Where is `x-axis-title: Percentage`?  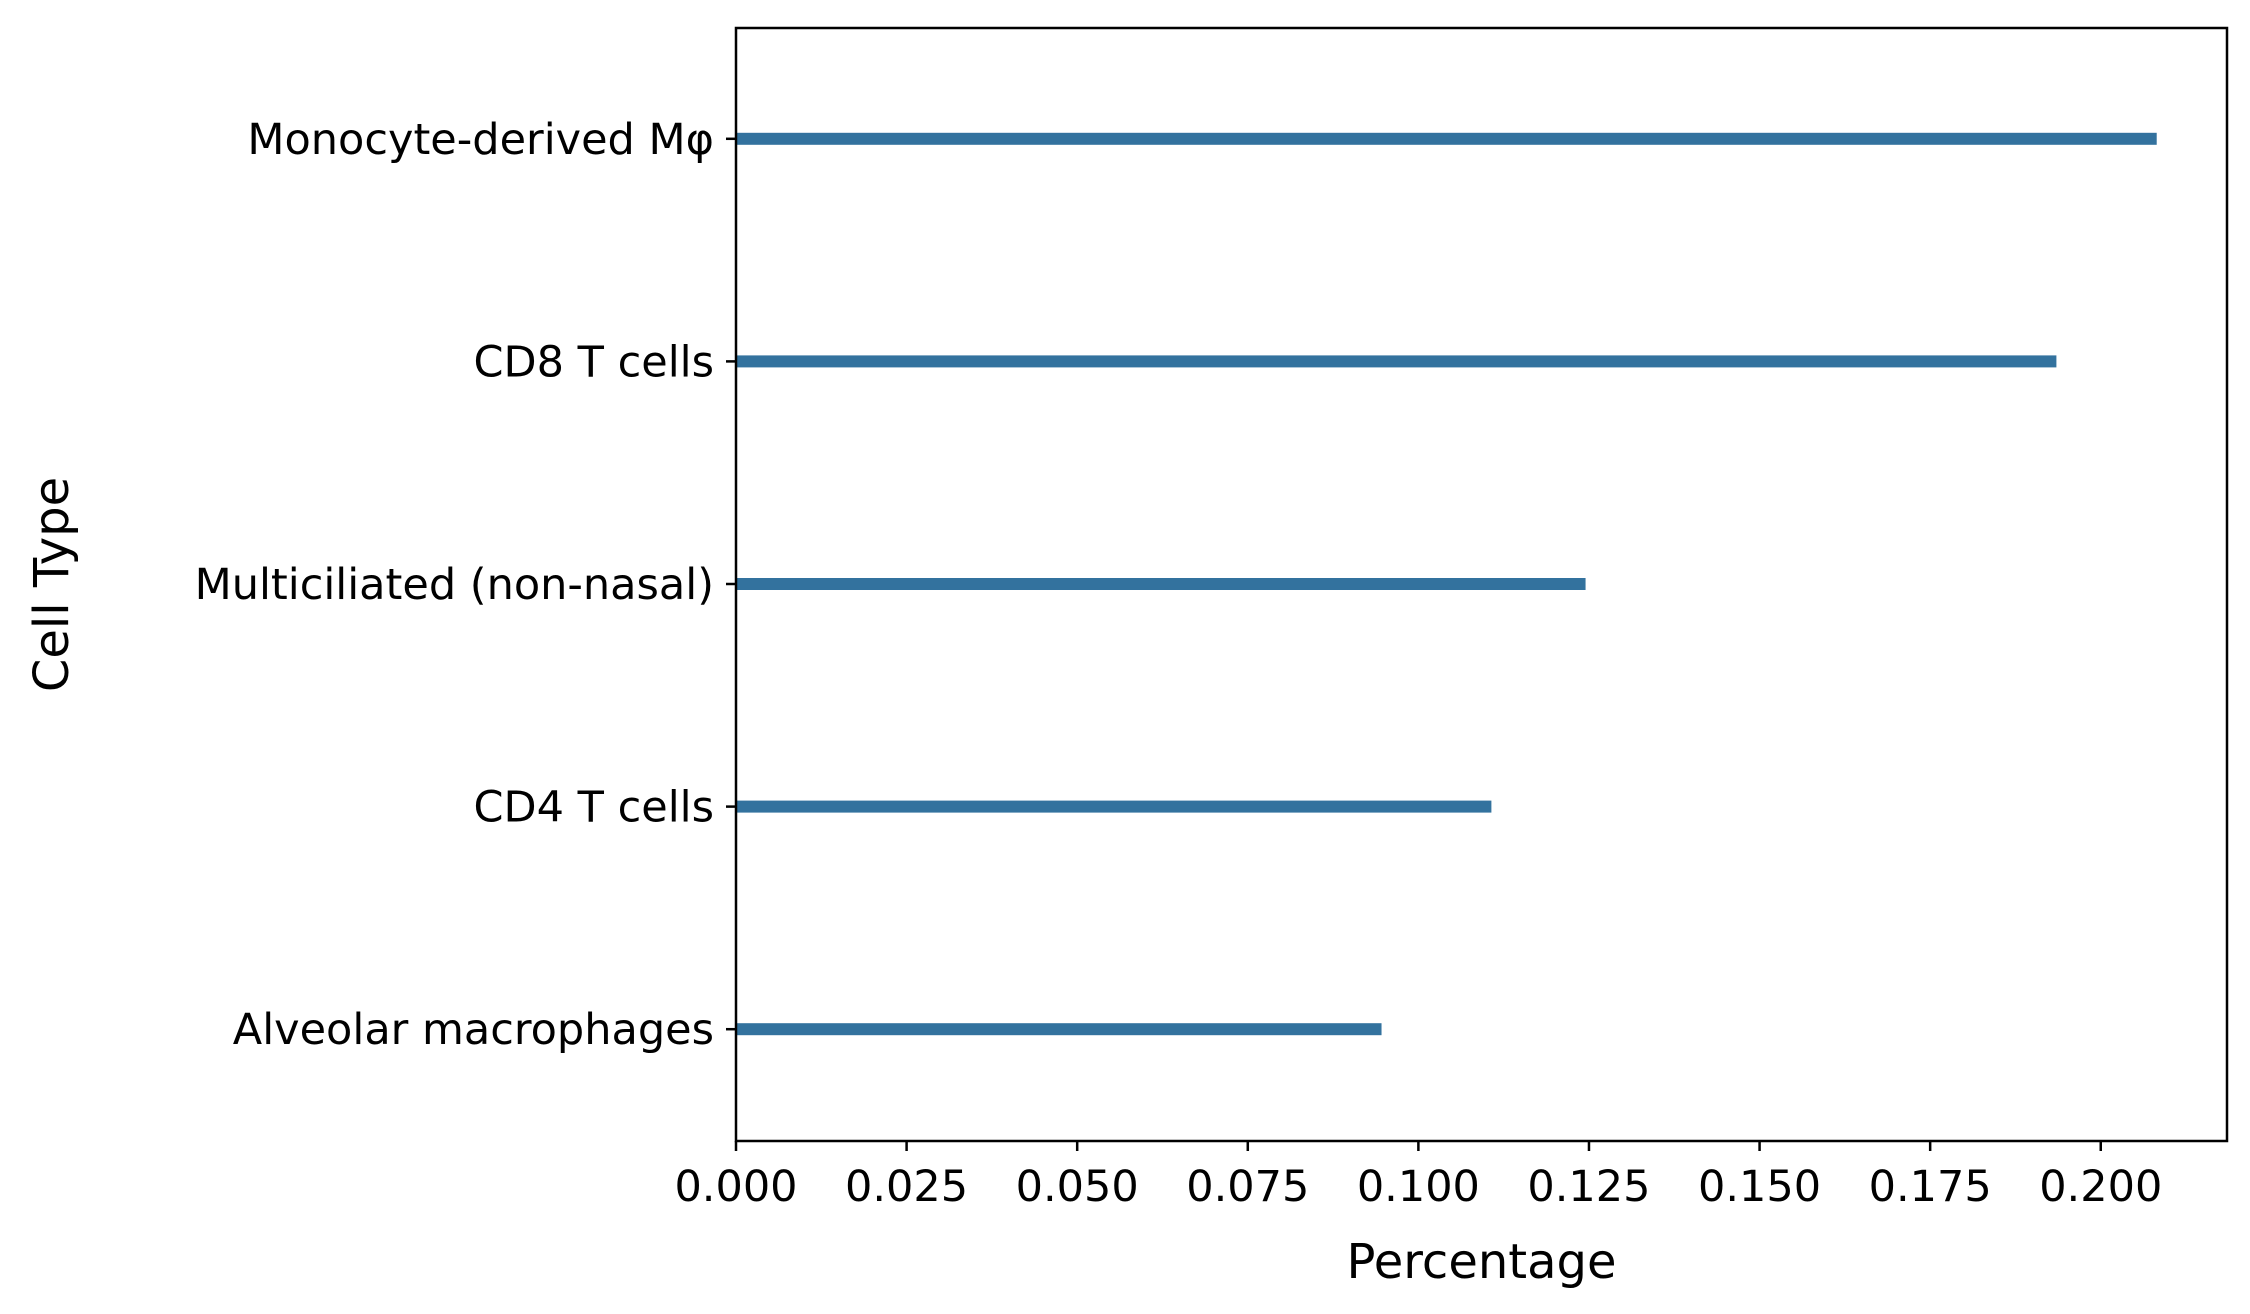 x-axis-title: Percentage is located at coordinates (1481, 1262).